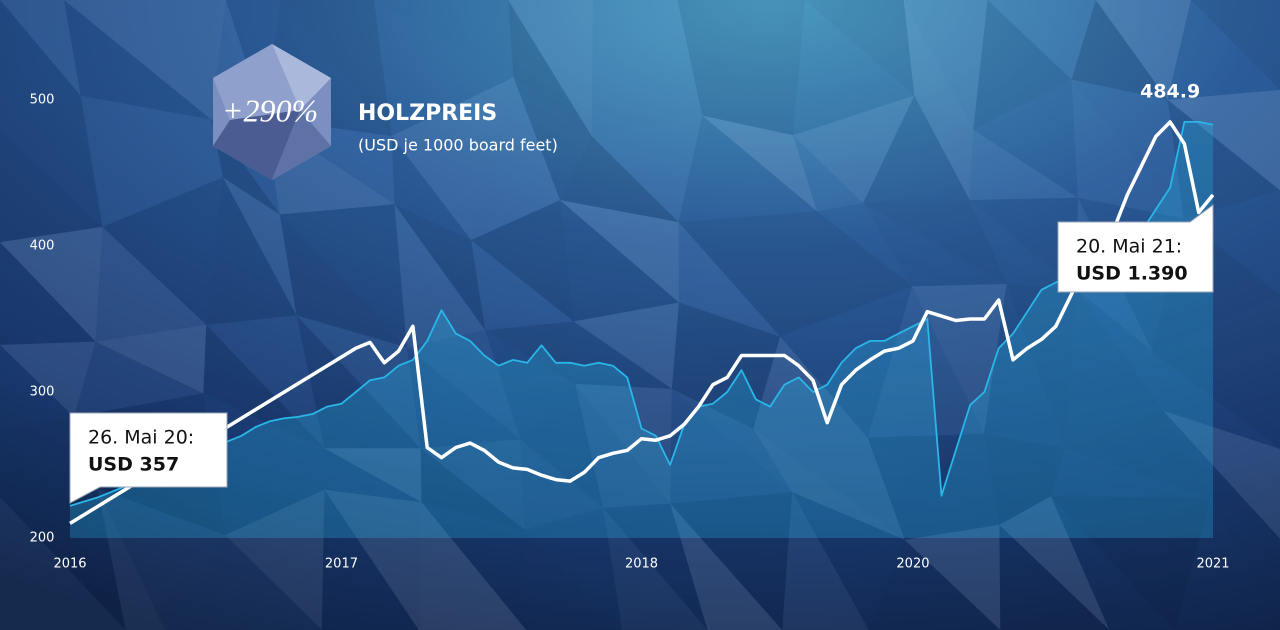 Image resolution: width=1280 pixels, height=630 pixels. What do you see at coordinates (1212, 564) in the screenshot?
I see `x-tick-label: 2021` at bounding box center [1212, 564].